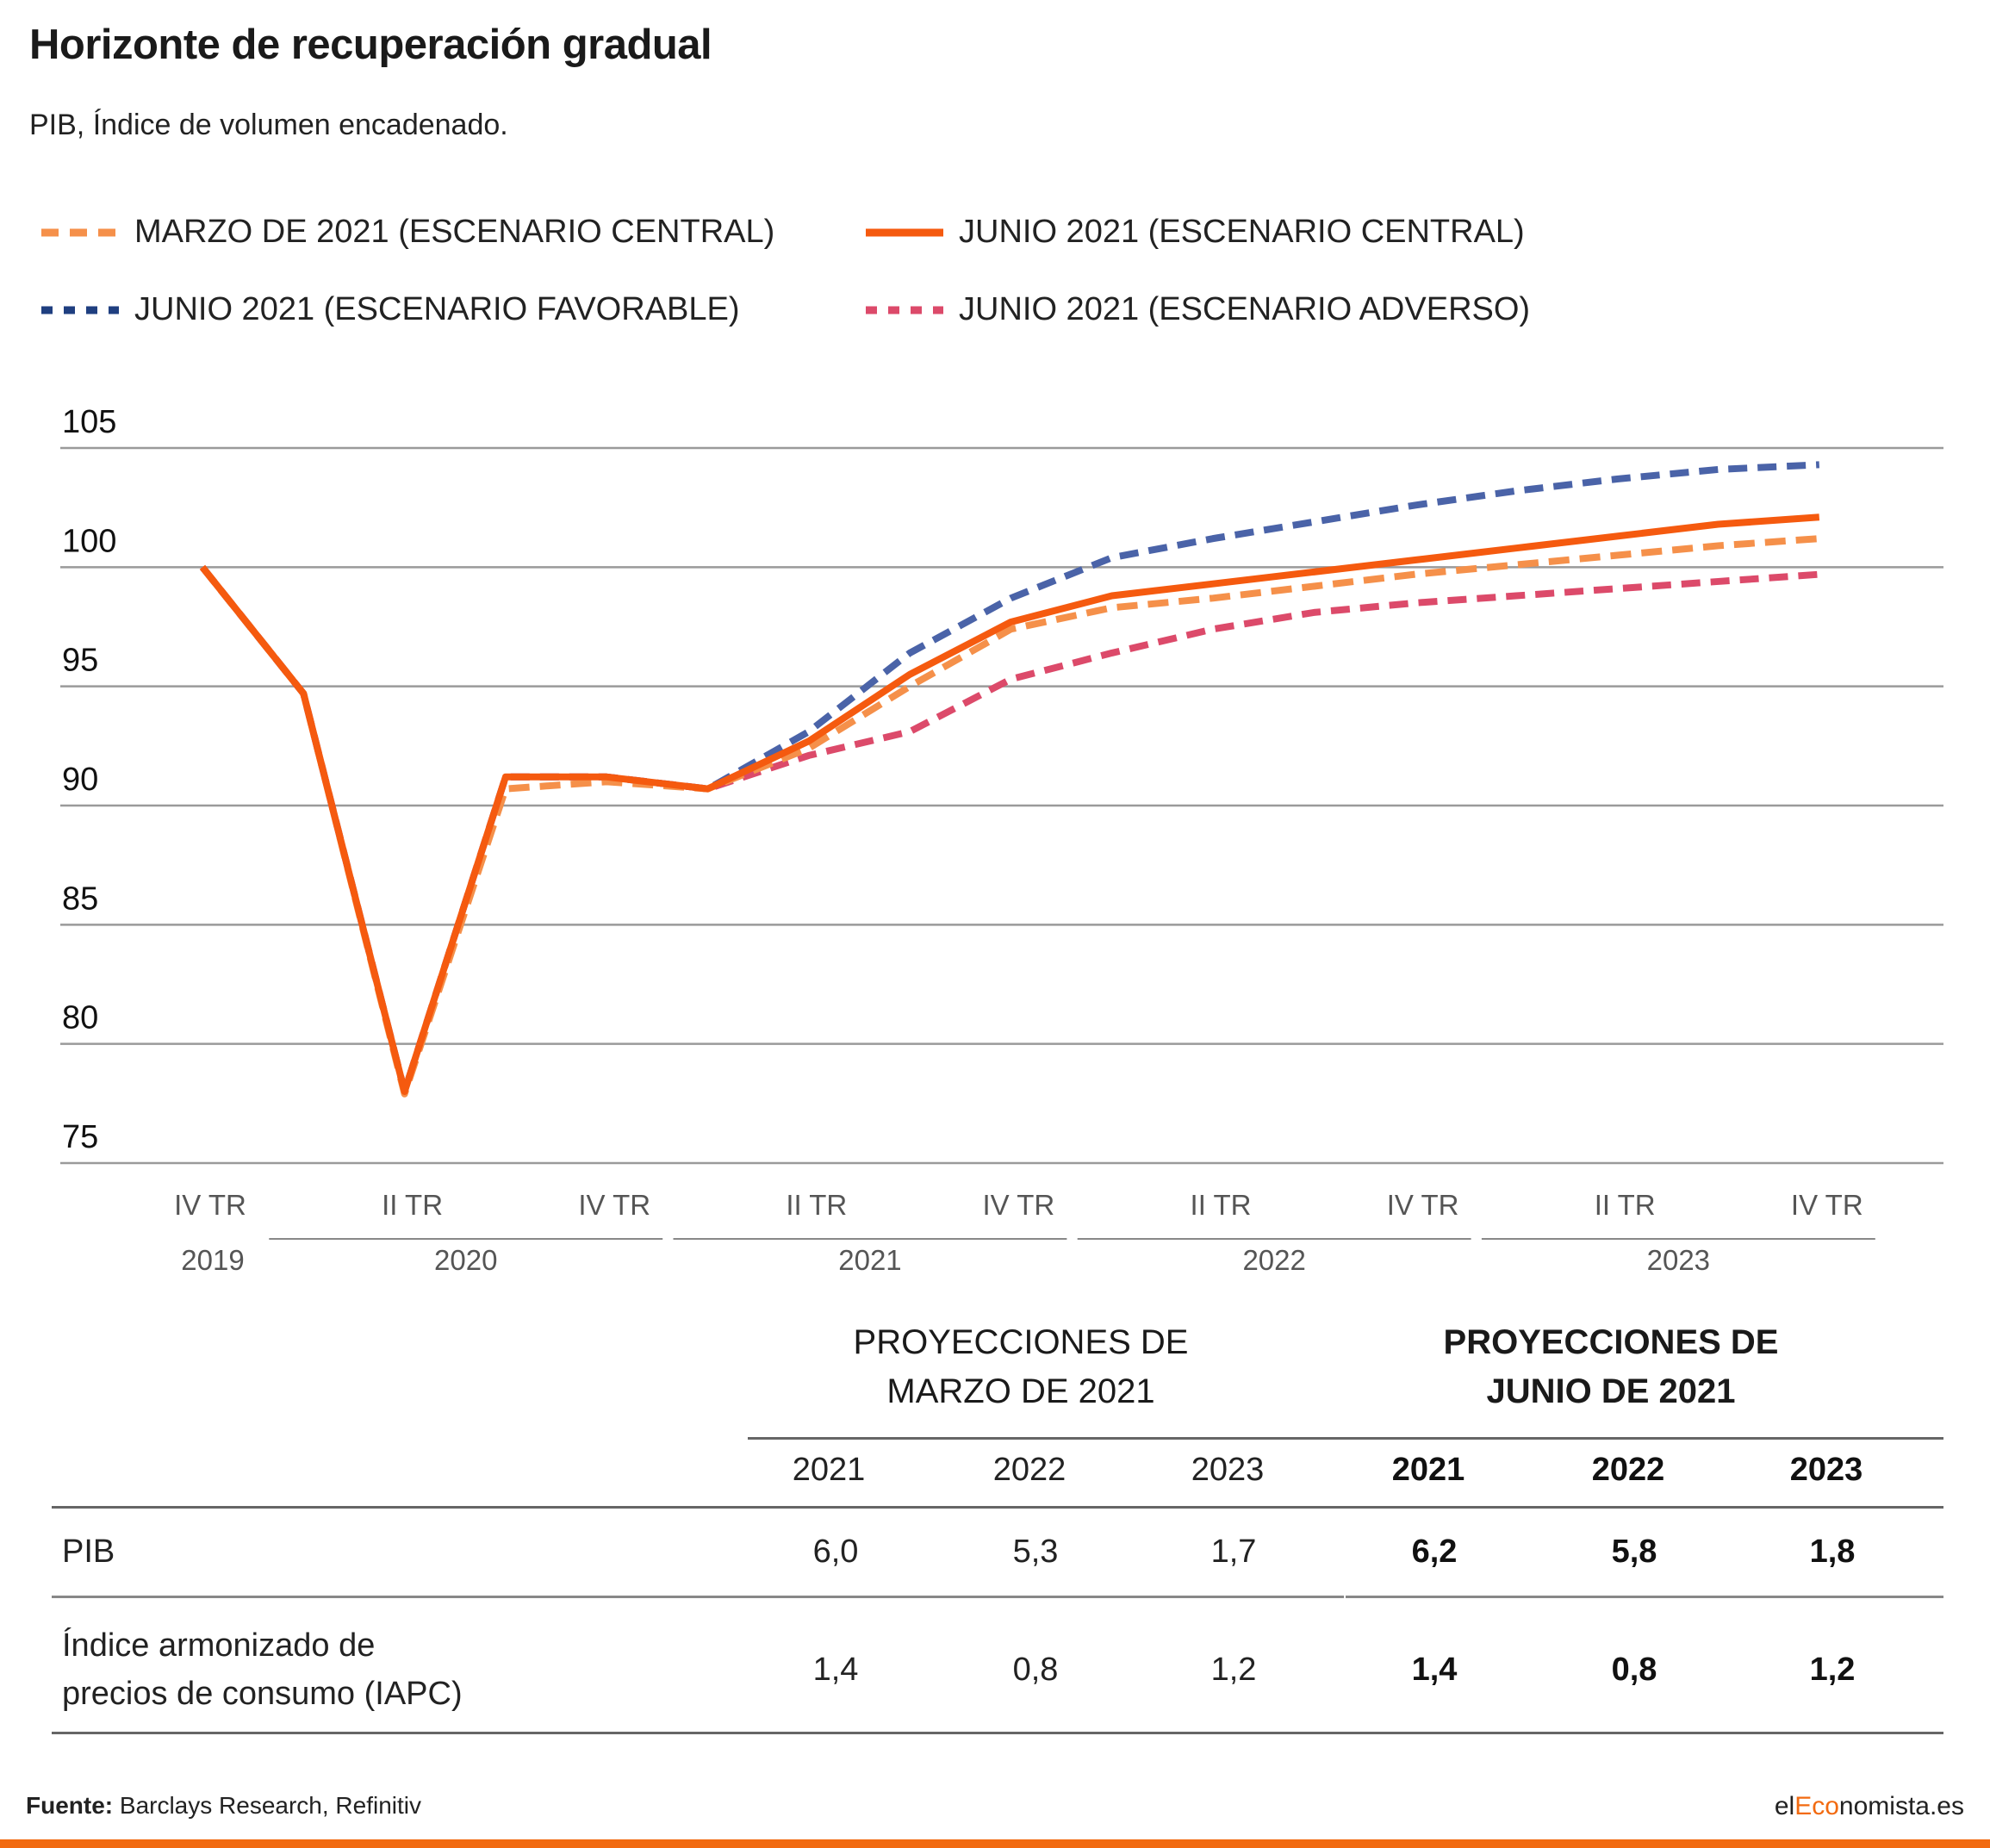 The image size is (1990, 1848). I want to click on legend-item-junio-favorable: JUNIO 2021 (ESCENARIO FAVORABLE), so click(391, 310).